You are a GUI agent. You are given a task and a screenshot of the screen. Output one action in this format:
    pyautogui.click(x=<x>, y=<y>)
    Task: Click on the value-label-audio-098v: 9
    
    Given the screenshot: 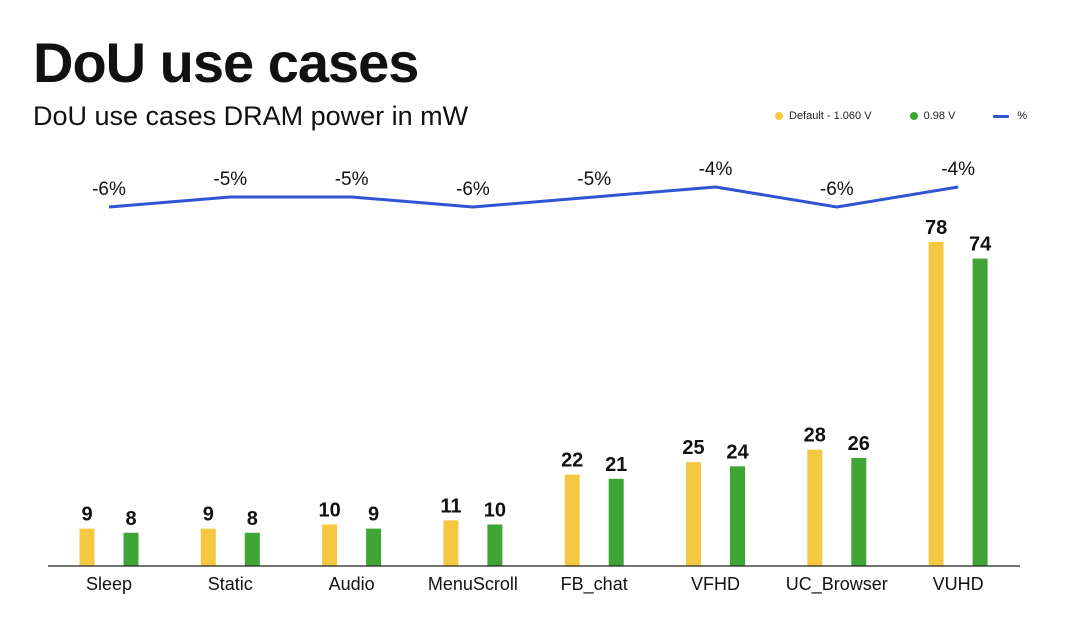 What is the action you would take?
    pyautogui.click(x=373, y=515)
    